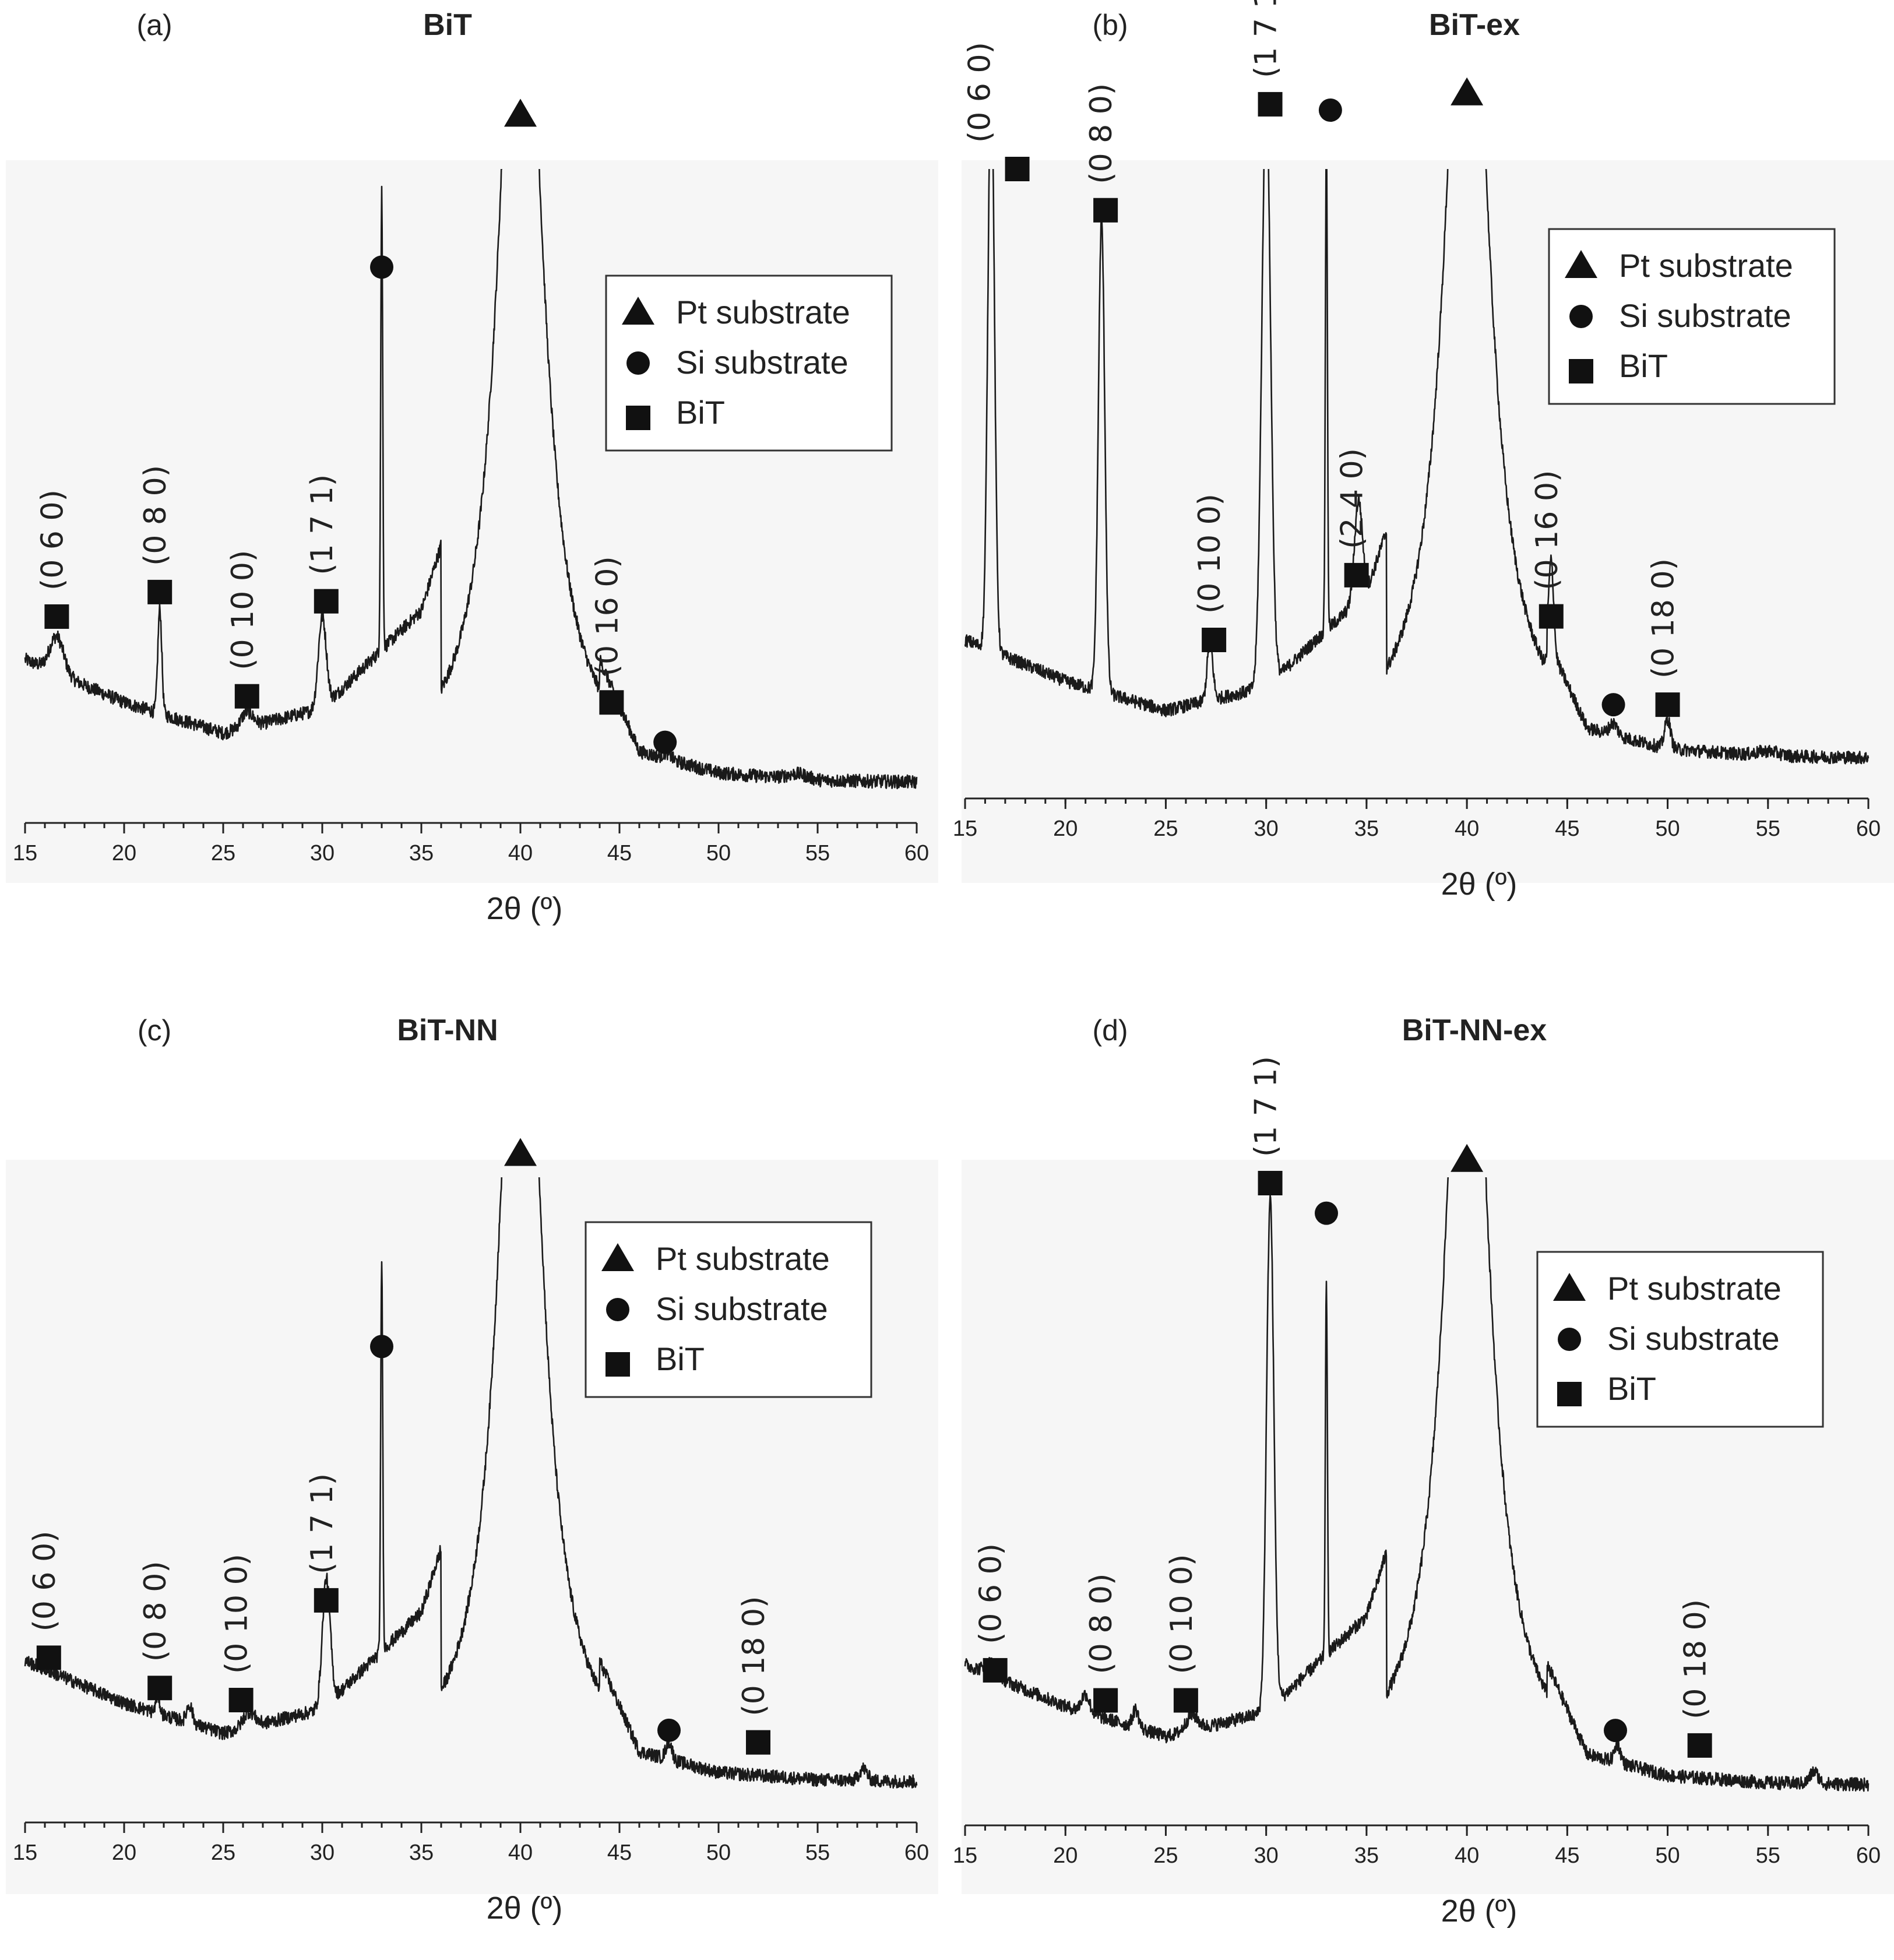 Image resolution: width=1894 pixels, height=1960 pixels. What do you see at coordinates (447, 1030) in the screenshot?
I see `panel-title: BiT-NN` at bounding box center [447, 1030].